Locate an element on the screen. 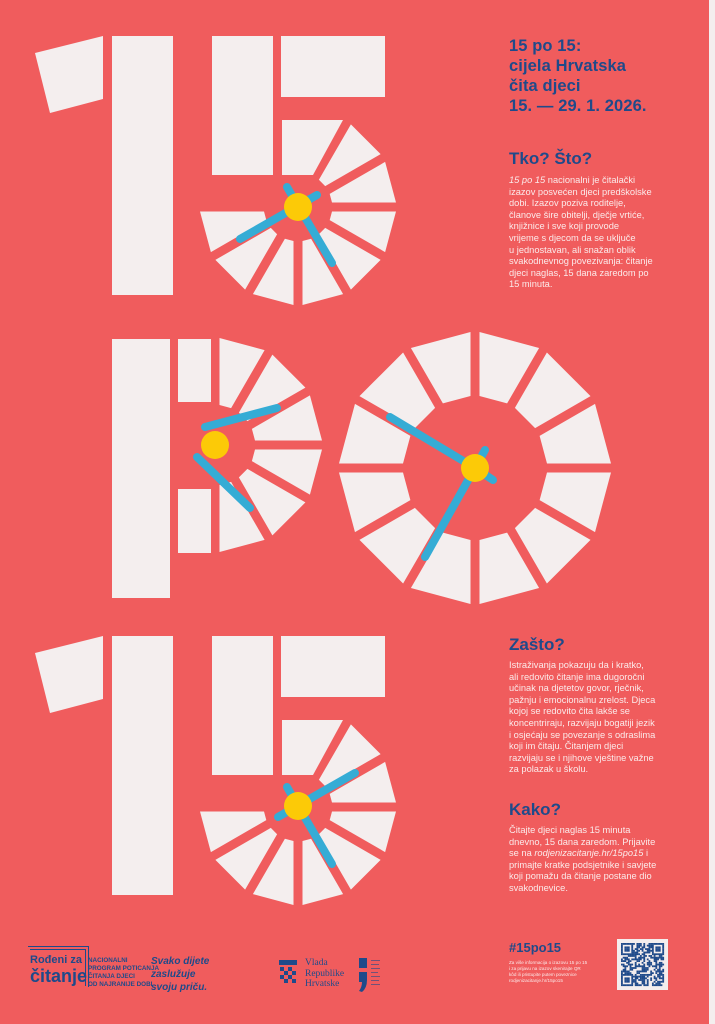 Image resolution: width=715 pixels, height=1024 pixels. logo-line2: čitanje is located at coordinates (59, 976).